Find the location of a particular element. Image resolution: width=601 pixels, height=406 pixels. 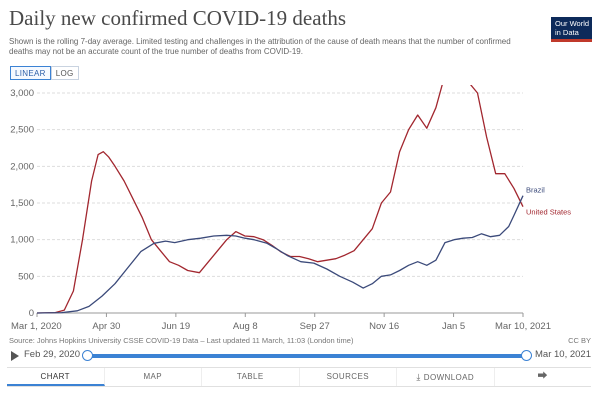

tab-map-label: MAP is located at coordinates (153, 376).